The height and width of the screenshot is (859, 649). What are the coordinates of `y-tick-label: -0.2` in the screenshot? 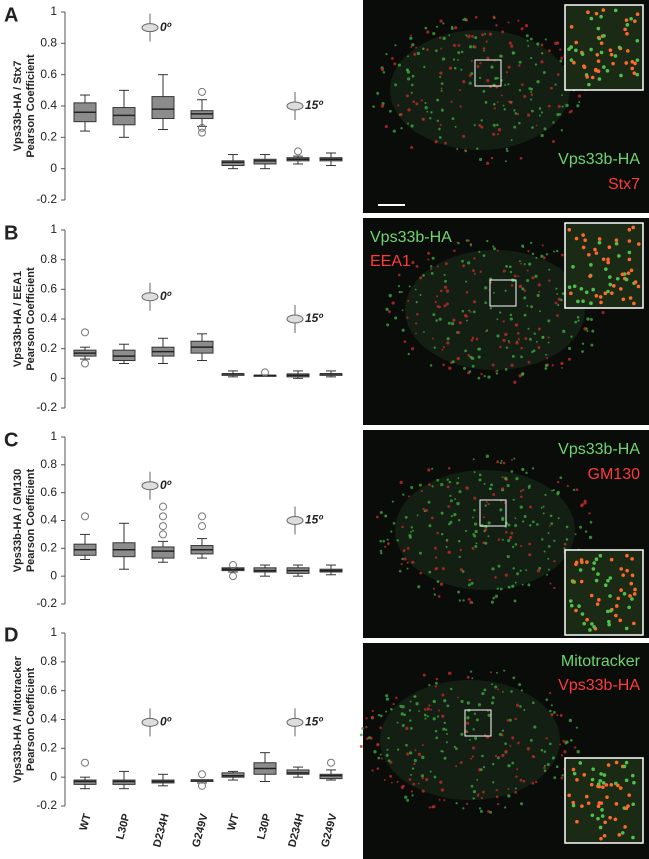 It's located at (46, 805).